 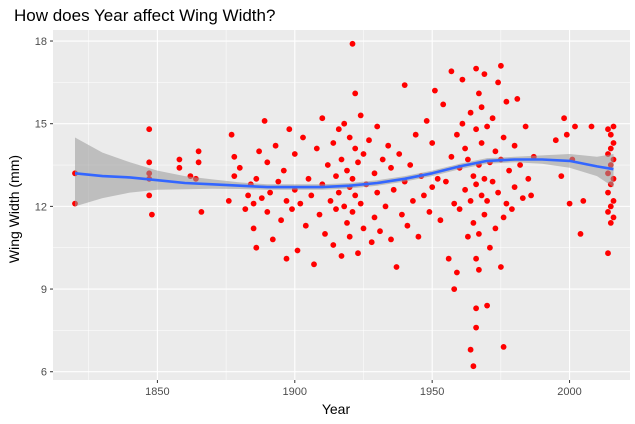 I want to click on y-tick-label: 12, so click(x=41, y=207).